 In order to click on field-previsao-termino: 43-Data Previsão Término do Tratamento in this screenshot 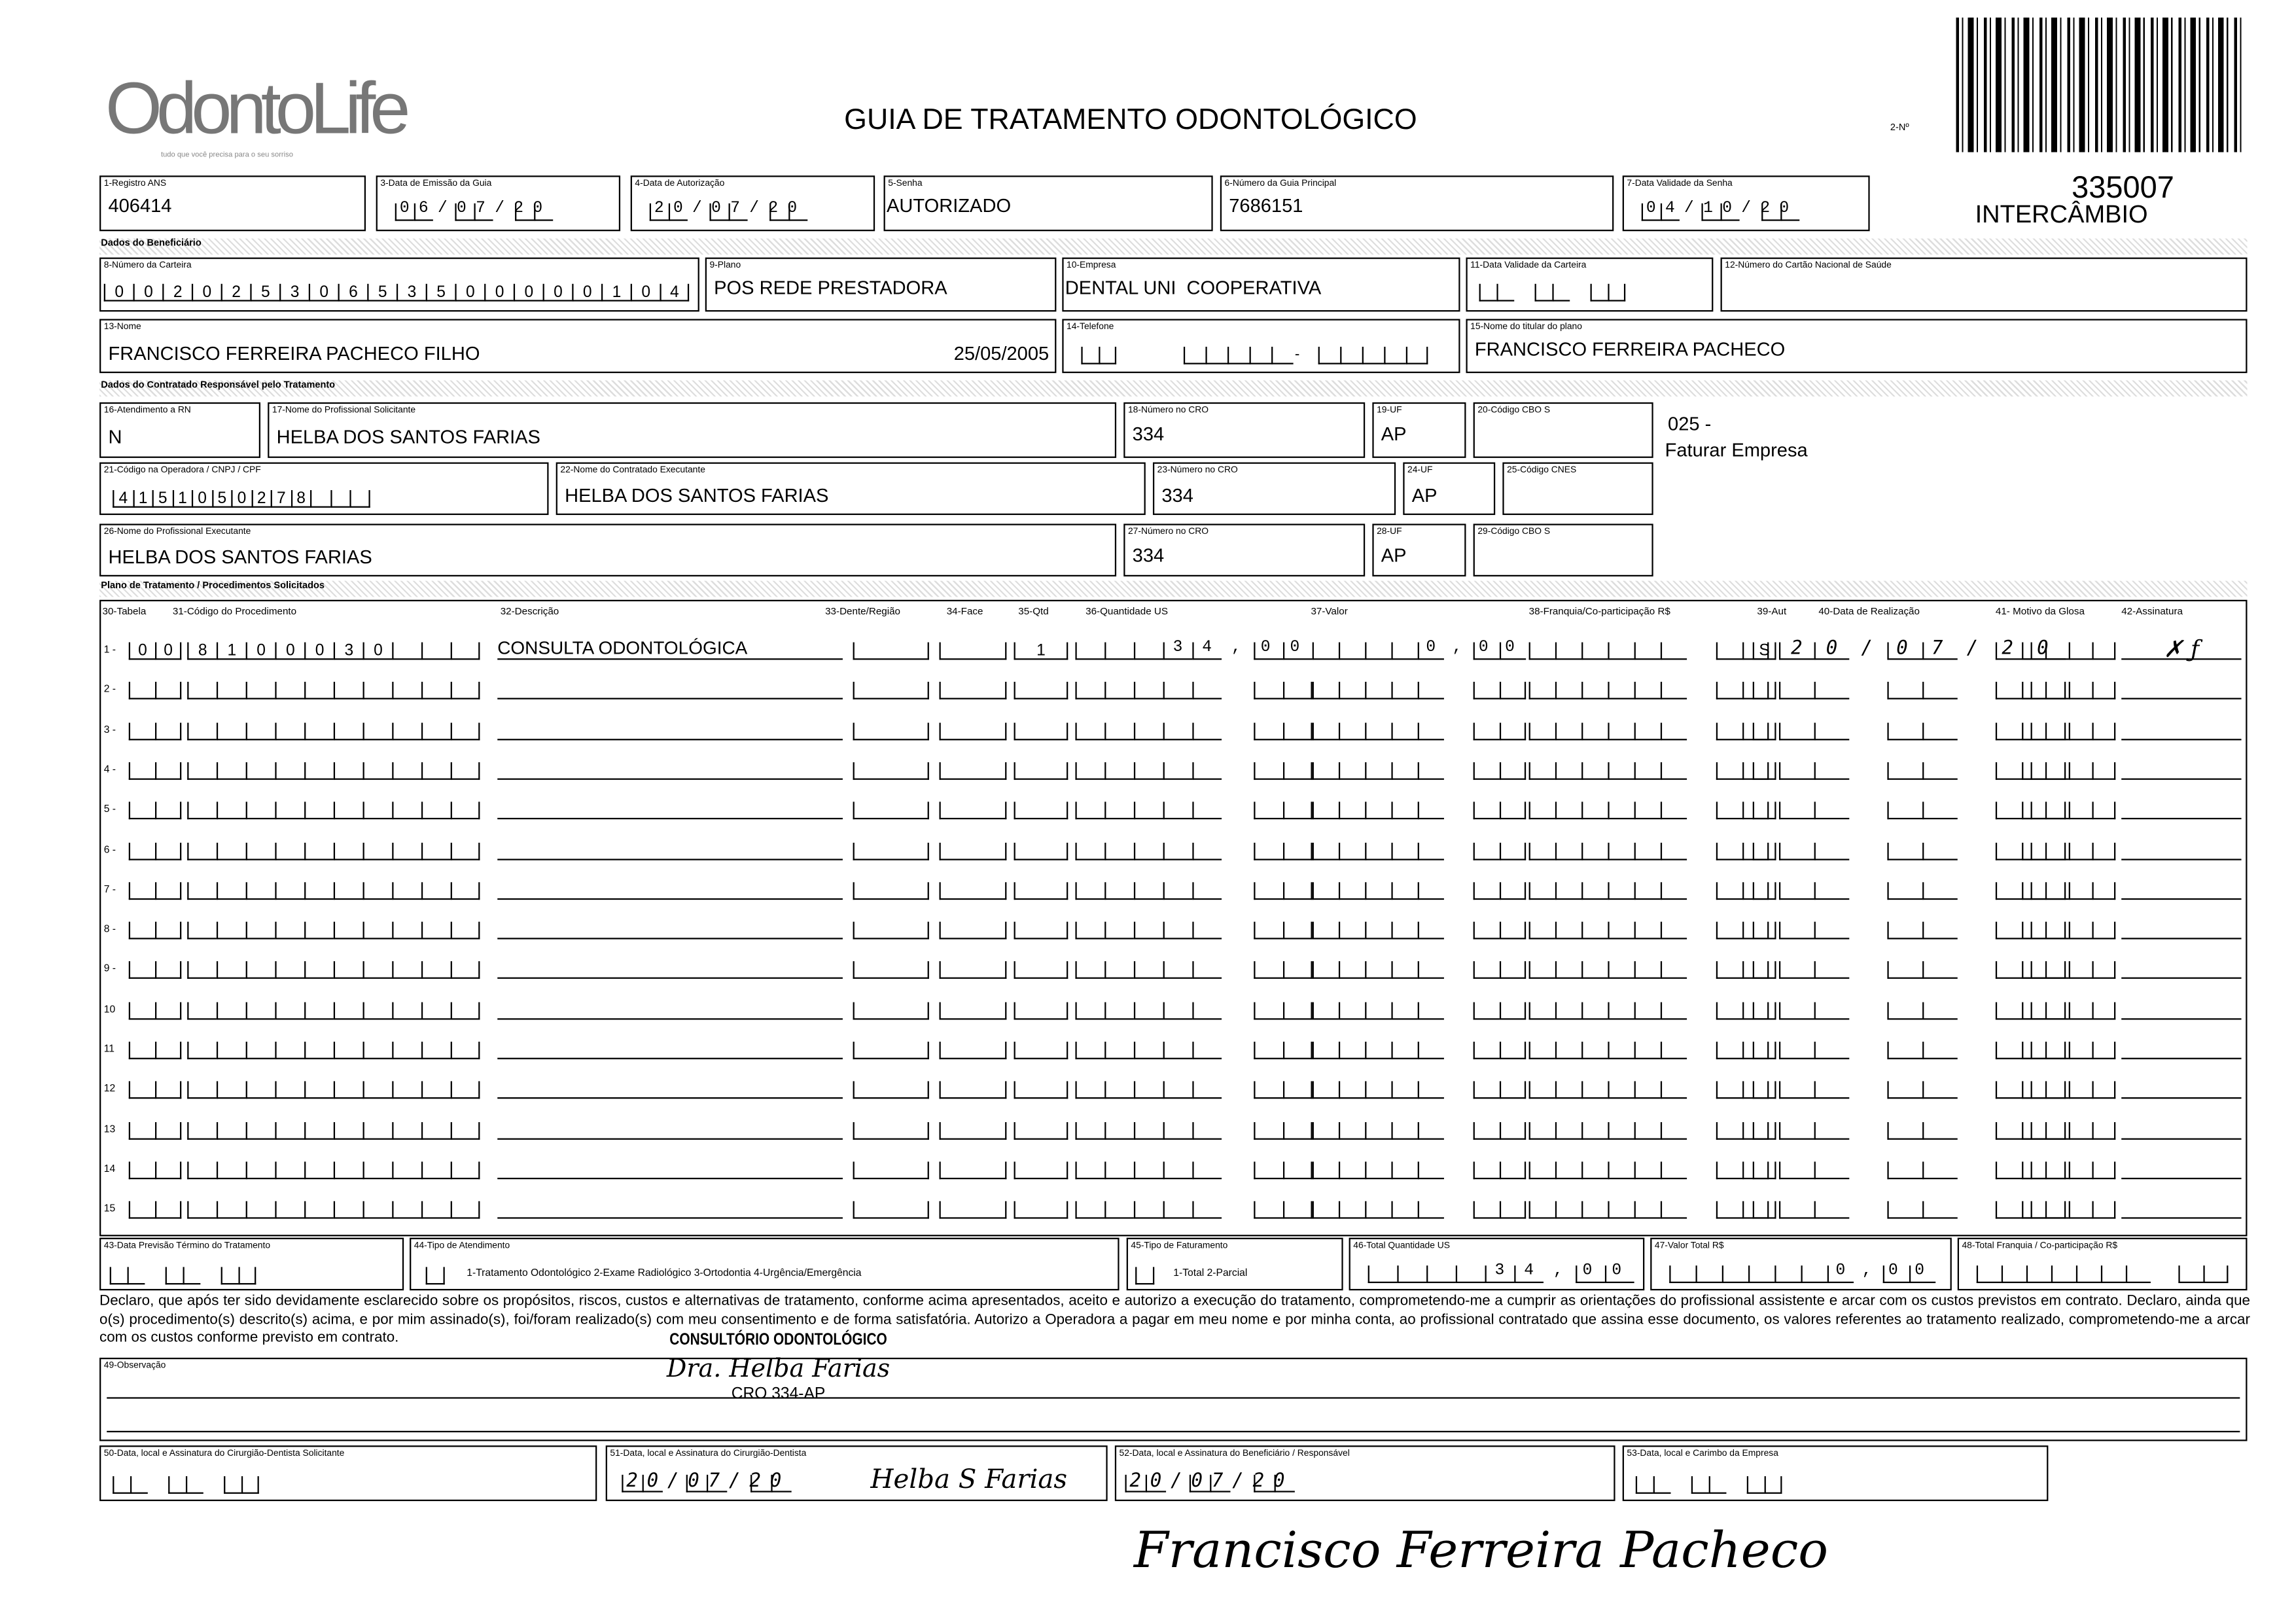, I will do `click(251, 1264)`.